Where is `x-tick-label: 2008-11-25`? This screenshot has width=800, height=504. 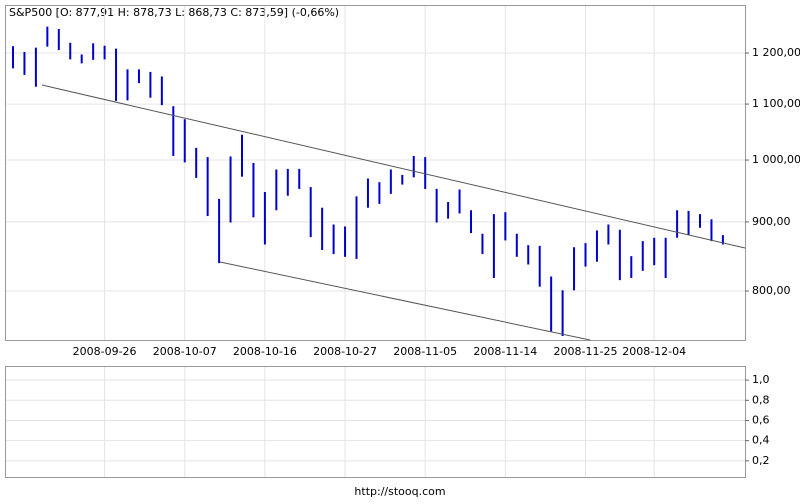
x-tick-label: 2008-11-25 is located at coordinates (586, 351).